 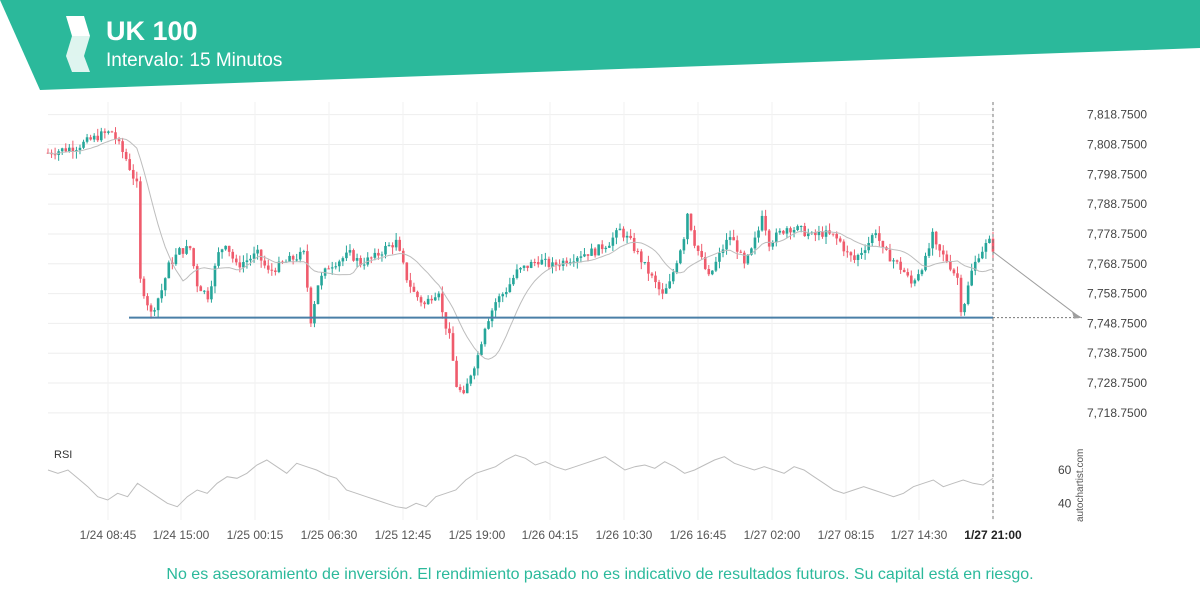 What do you see at coordinates (1036, 284) in the screenshot?
I see `forecast-line` at bounding box center [1036, 284].